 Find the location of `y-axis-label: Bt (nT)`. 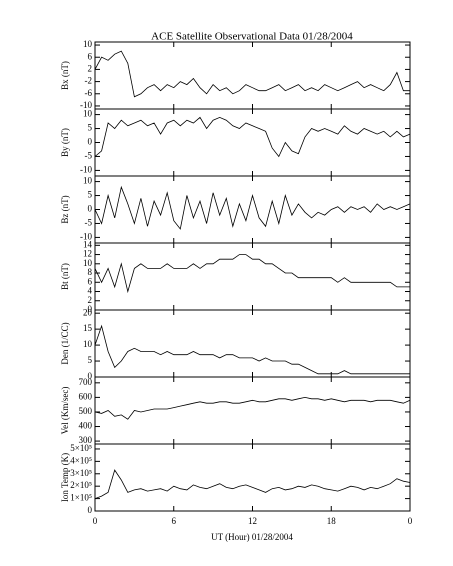

y-axis-label: Bt (nT) is located at coordinates (65, 276).